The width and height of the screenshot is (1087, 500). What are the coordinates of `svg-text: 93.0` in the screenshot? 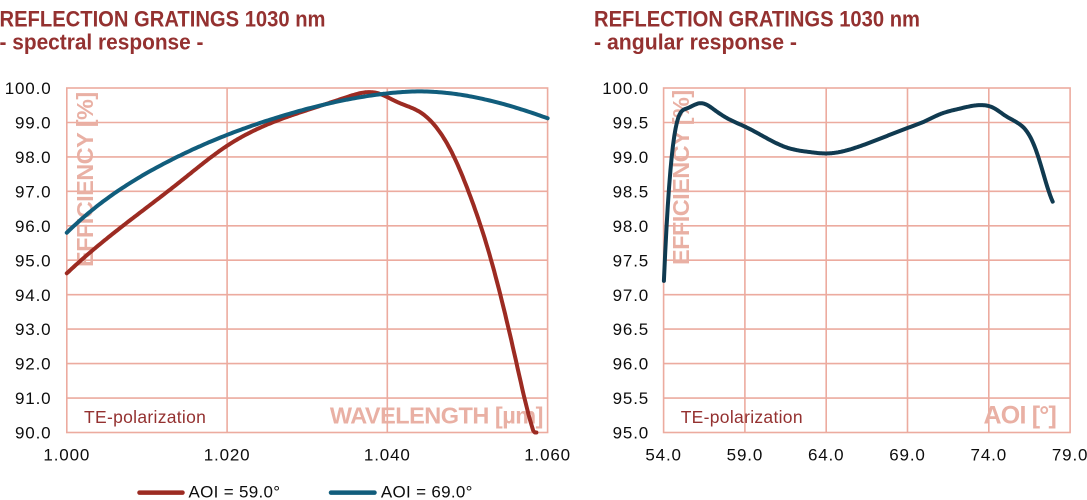 It's located at (33, 329).